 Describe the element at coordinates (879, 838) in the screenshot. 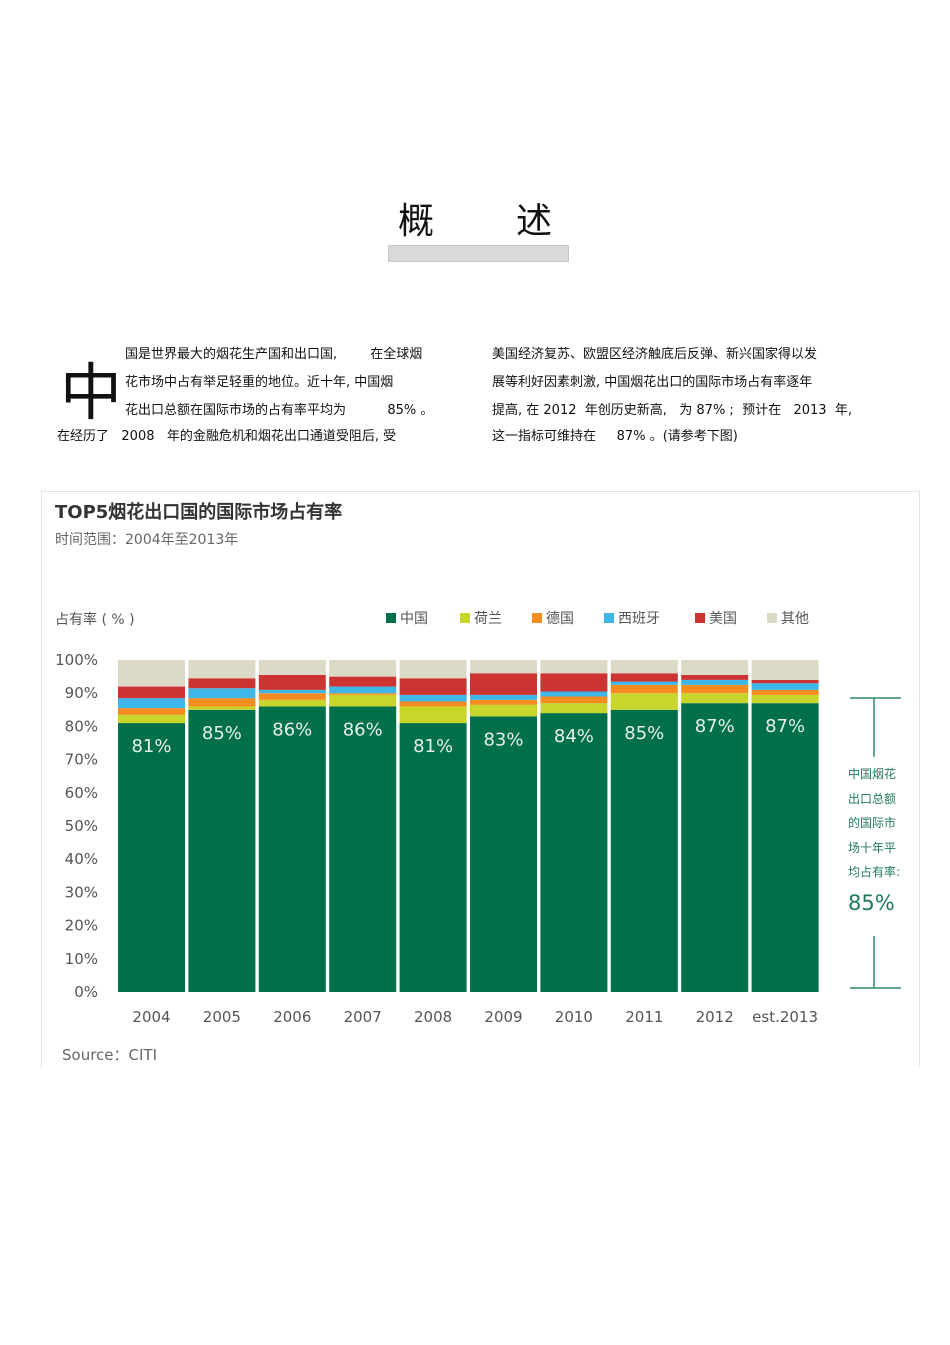

I see `average-annotation: 中国烟花 出口总额 的国际市 场十年平 均占有率: 85%` at that location.